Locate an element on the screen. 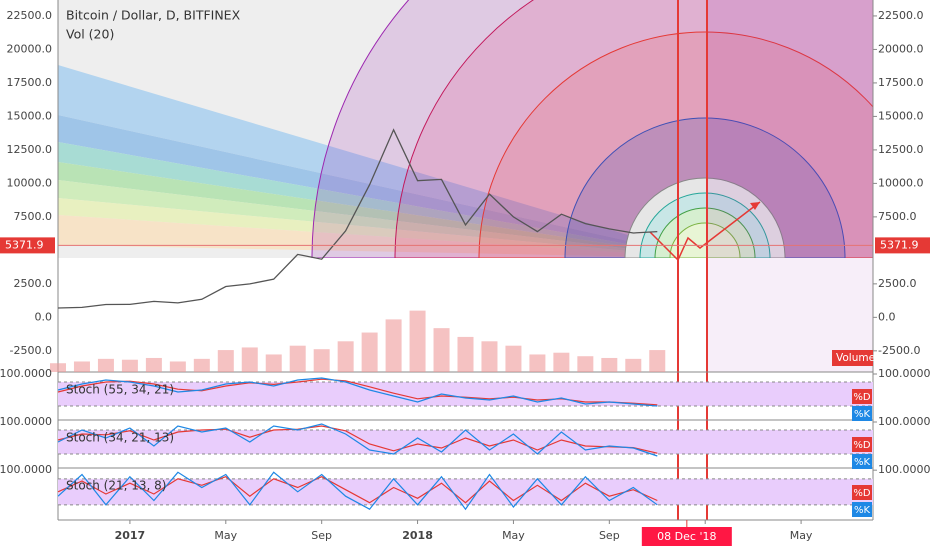 The width and height of the screenshot is (932, 554). x-tick-label: 2018 is located at coordinates (417, 535).